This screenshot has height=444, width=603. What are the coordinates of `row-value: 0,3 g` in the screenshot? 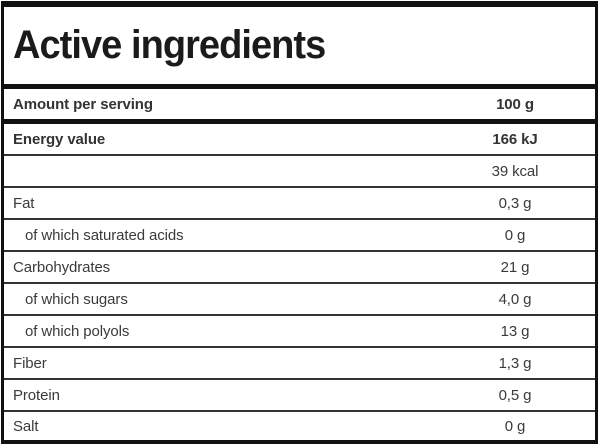 It's located at (515, 203).